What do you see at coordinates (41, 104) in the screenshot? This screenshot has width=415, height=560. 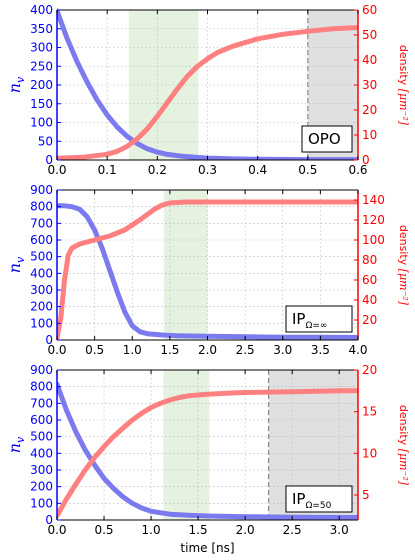 I see `y-left-tick-label: 150` at bounding box center [41, 104].